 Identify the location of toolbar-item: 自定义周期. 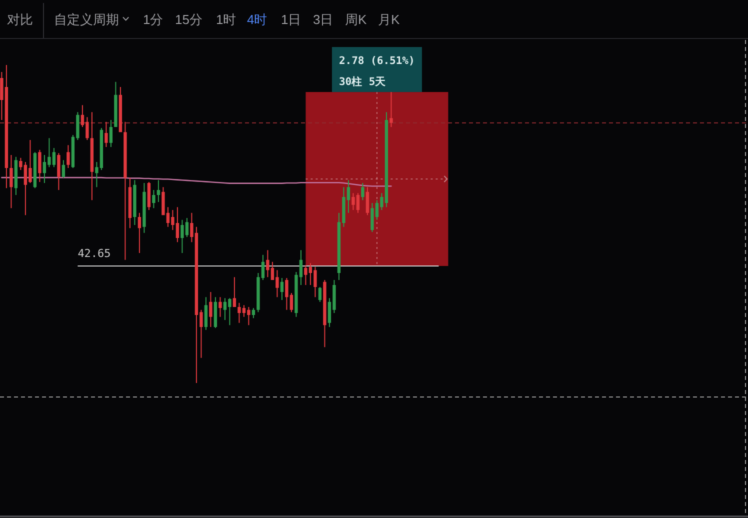
(86, 19).